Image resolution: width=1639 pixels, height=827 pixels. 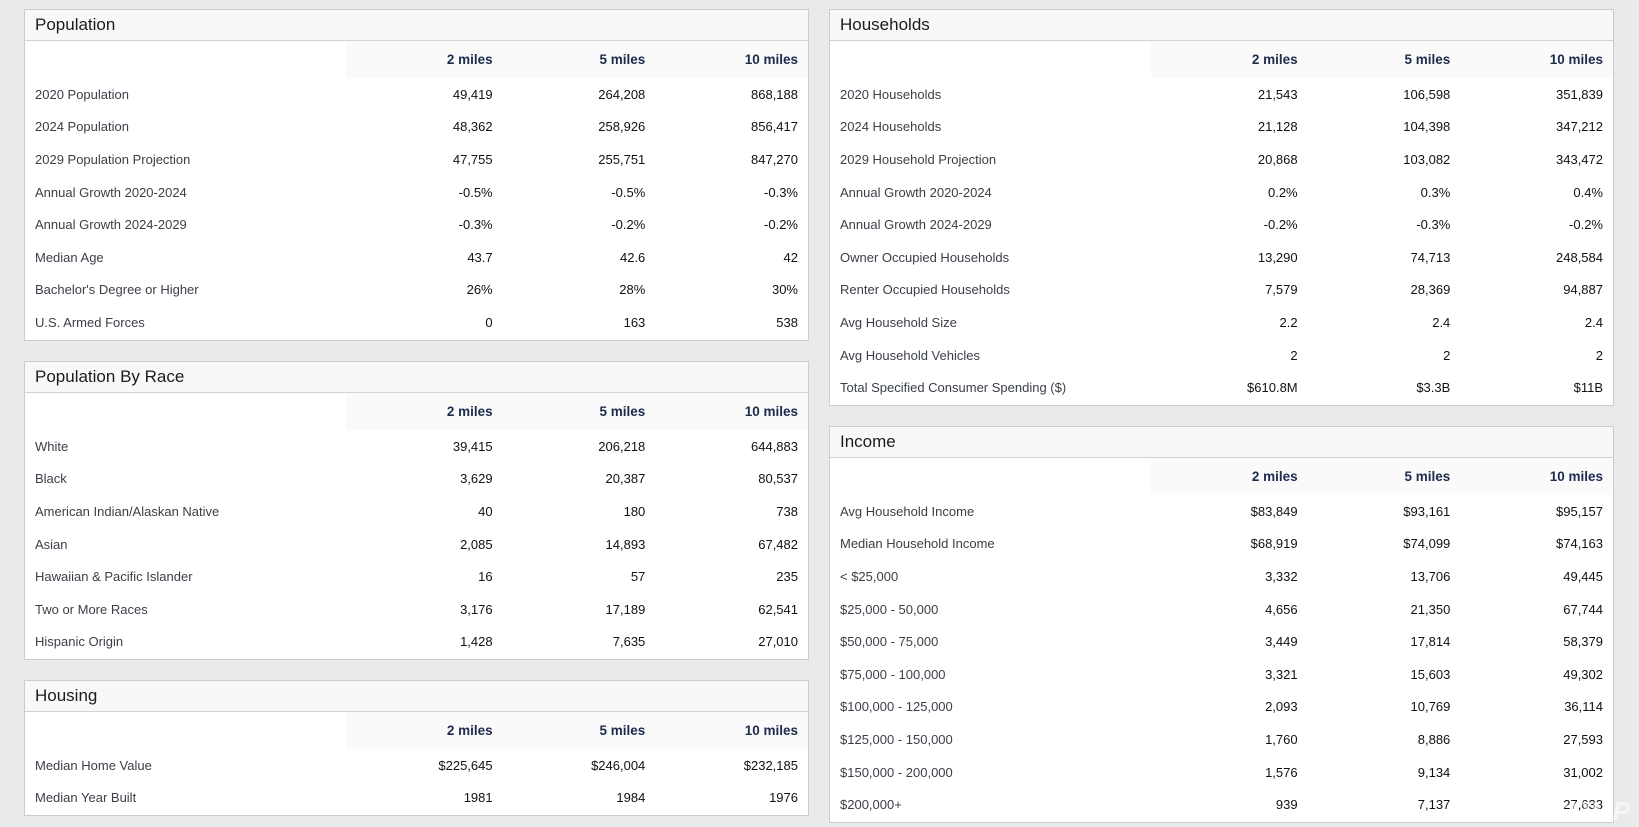 What do you see at coordinates (1221, 772) in the screenshot?
I see `table-row: $150,000 - 200,000 1,576 9,134 31,002` at bounding box center [1221, 772].